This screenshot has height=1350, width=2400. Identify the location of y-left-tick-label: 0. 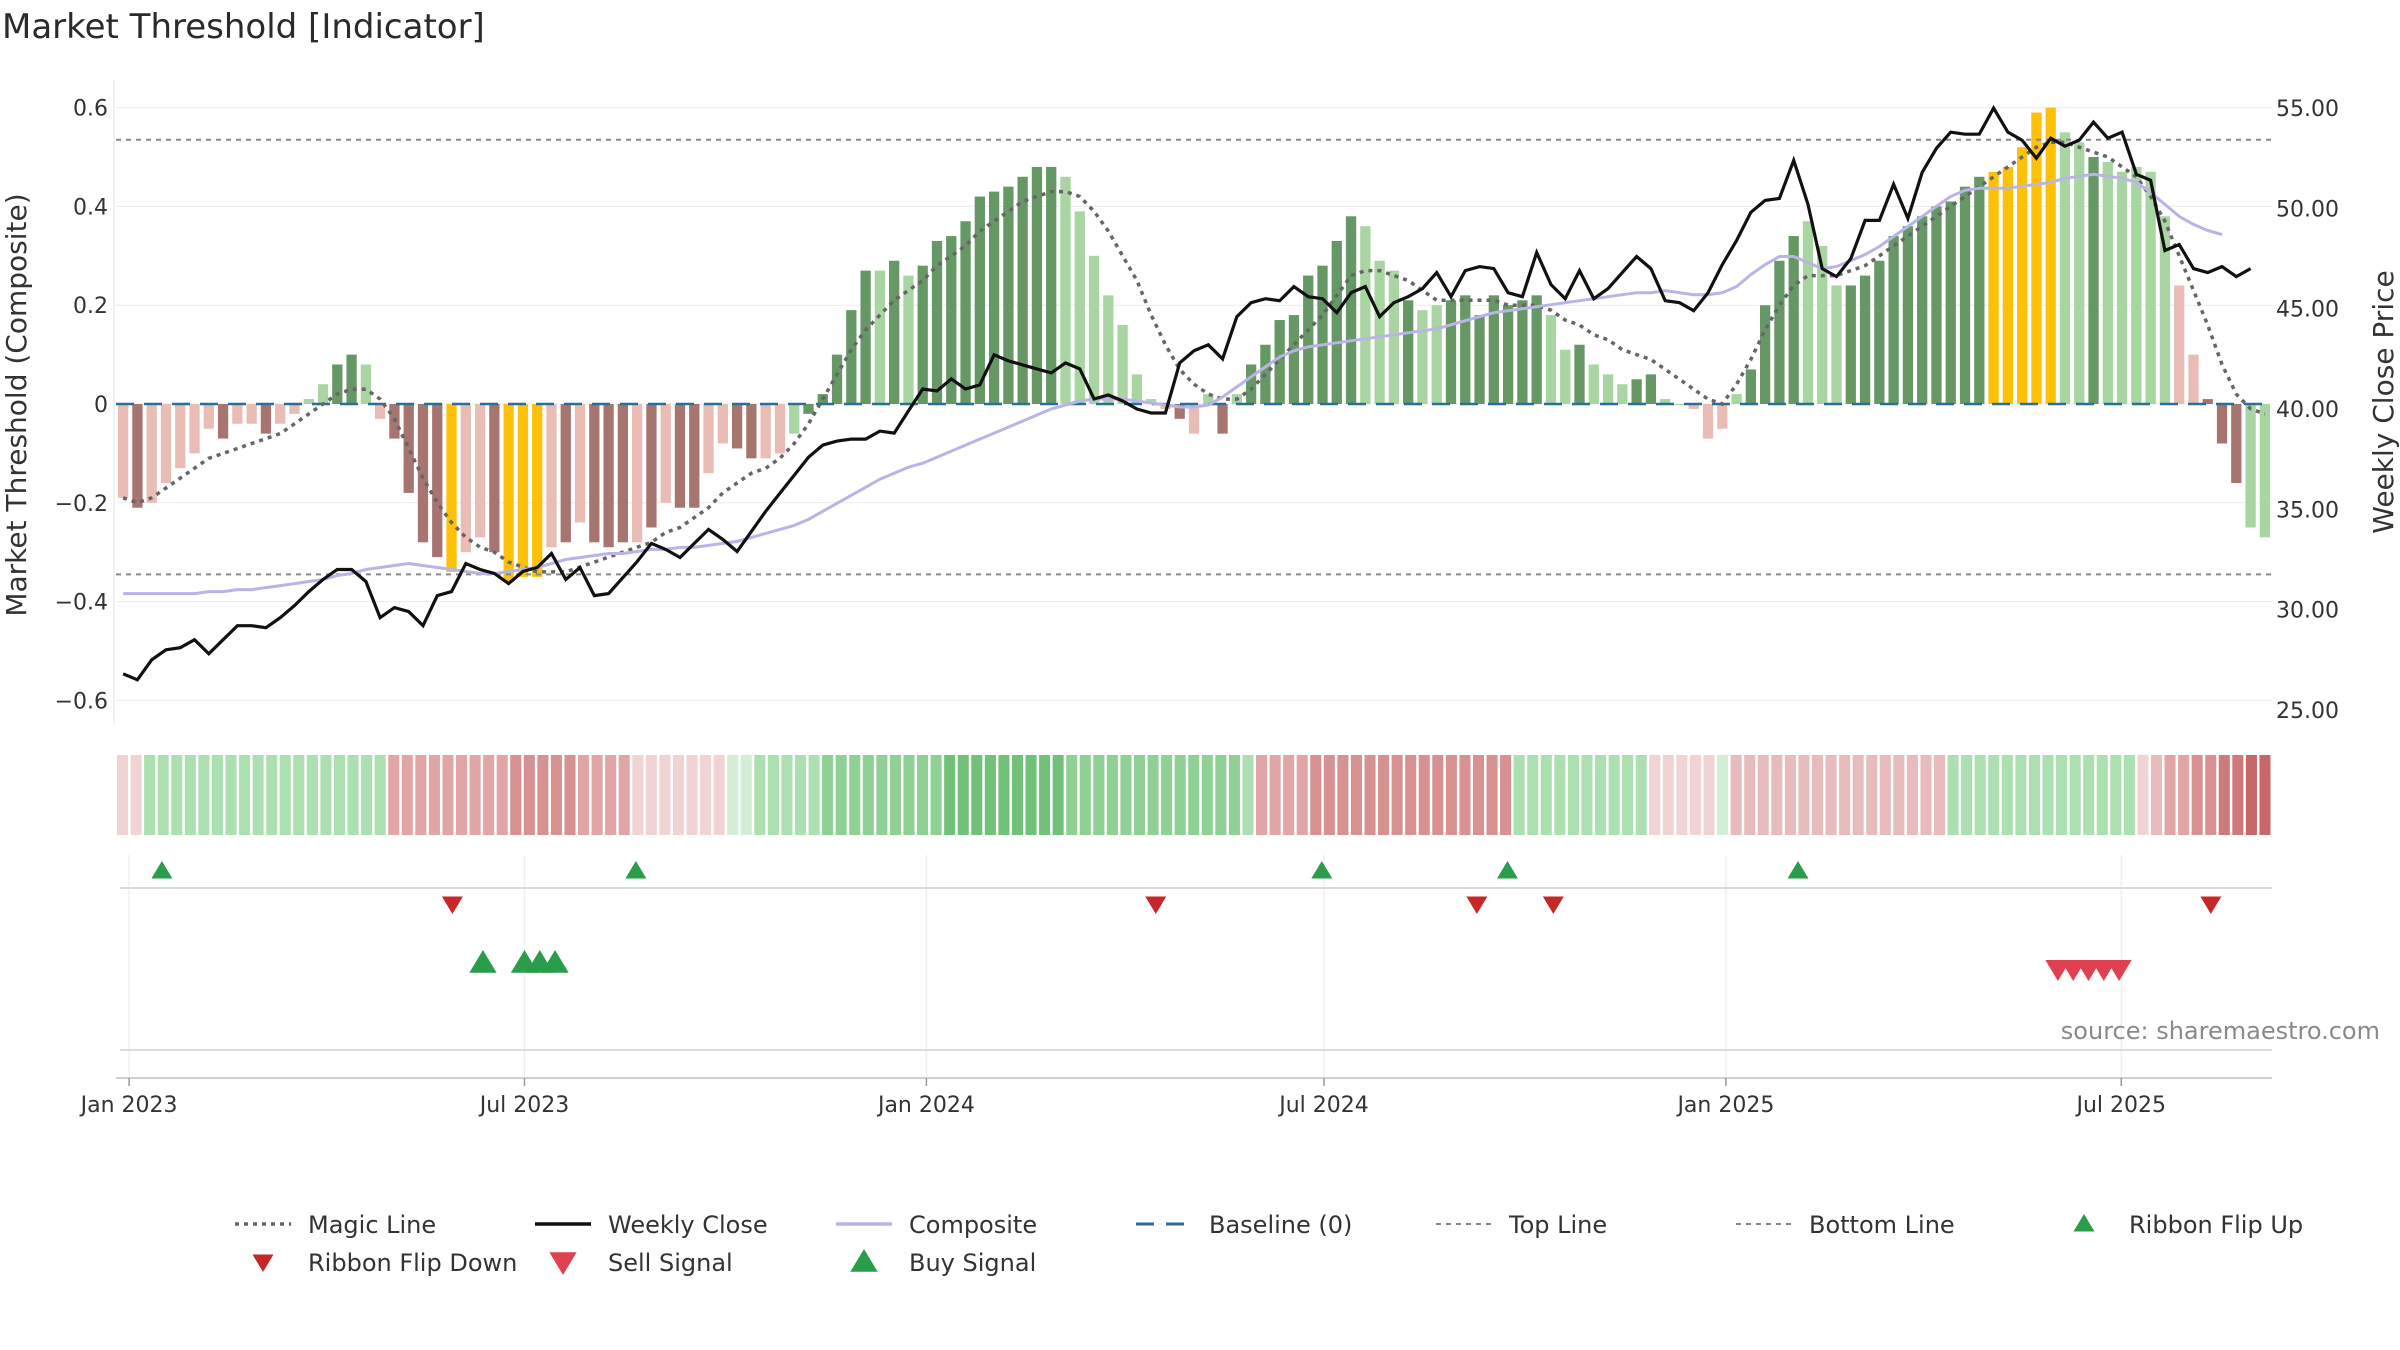
(101, 405).